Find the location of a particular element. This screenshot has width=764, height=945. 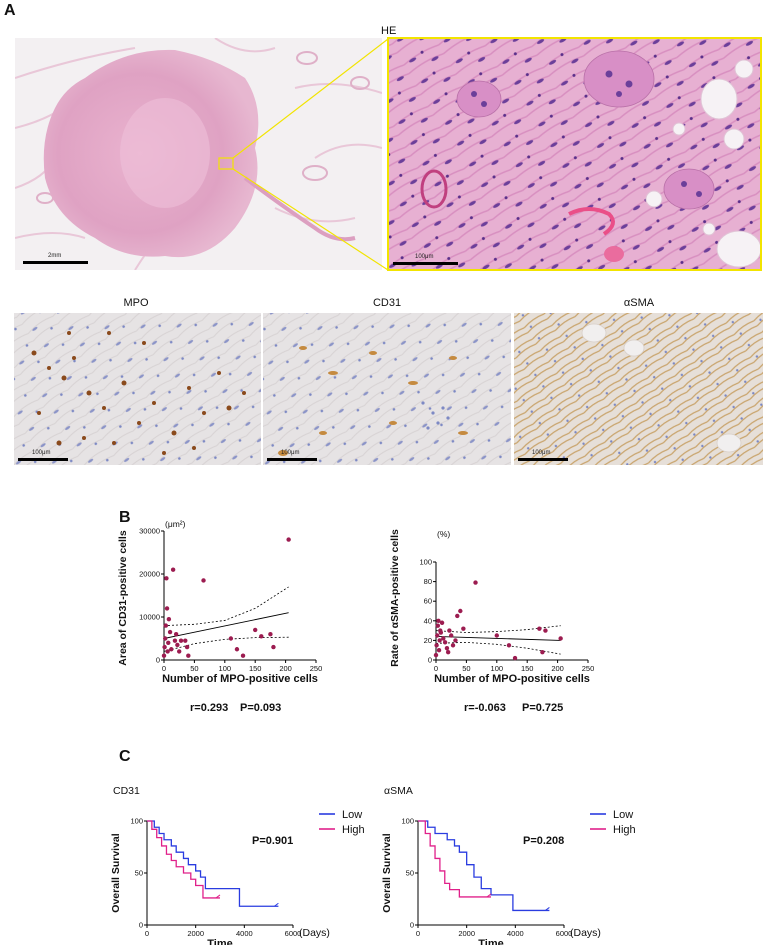

scatter-asma-r: r=-0.063 is located at coordinates (485, 708).